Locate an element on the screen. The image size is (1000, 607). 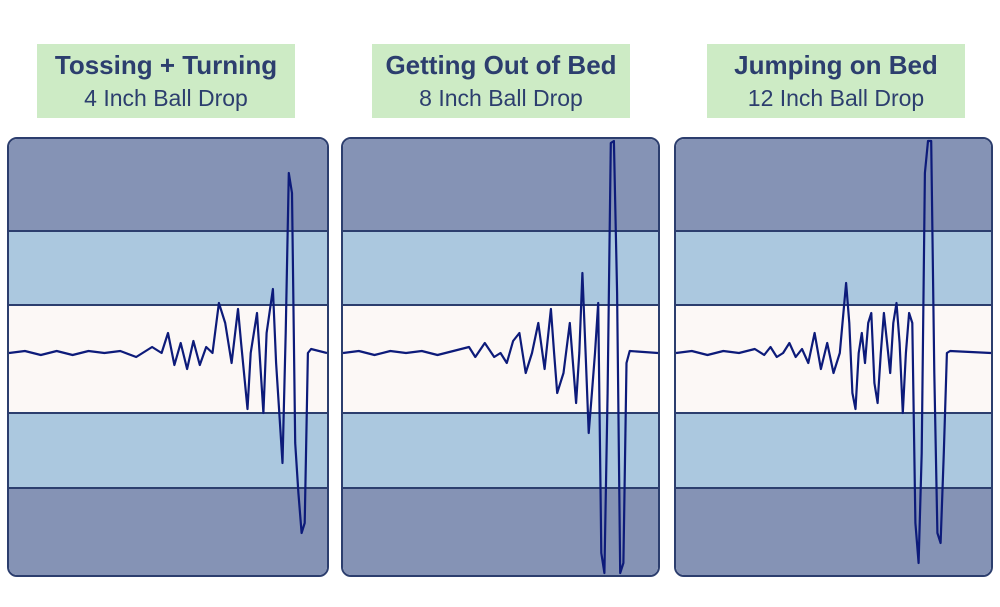
panel-subtitle: 4 Inch Ball Drop is located at coordinates (166, 98).